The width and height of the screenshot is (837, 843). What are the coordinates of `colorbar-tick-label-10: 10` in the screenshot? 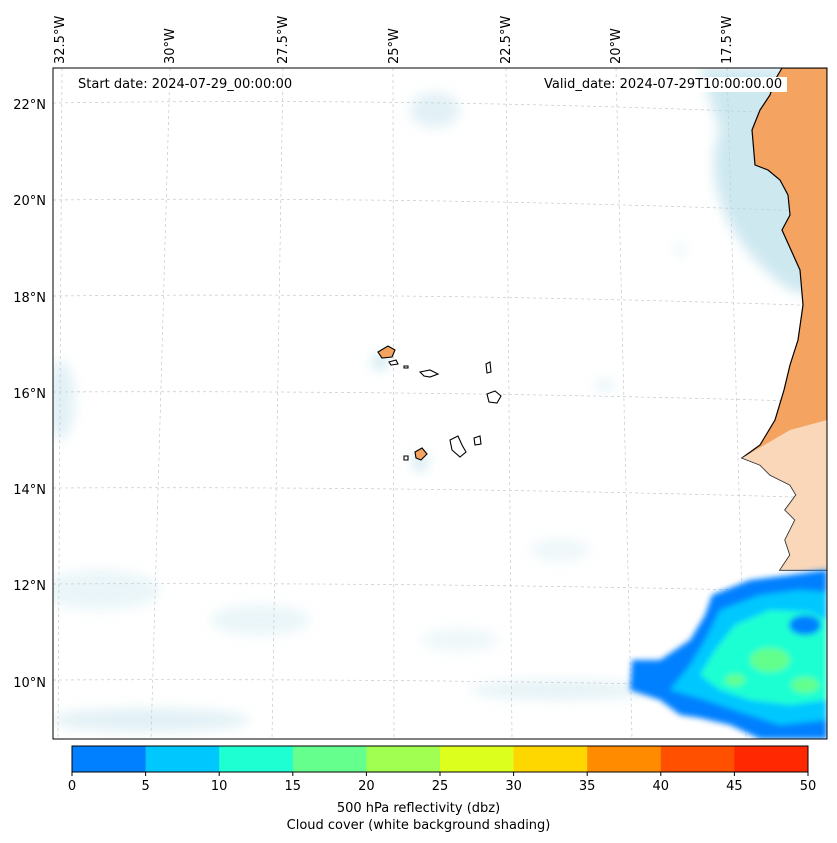 It's located at (219, 786).